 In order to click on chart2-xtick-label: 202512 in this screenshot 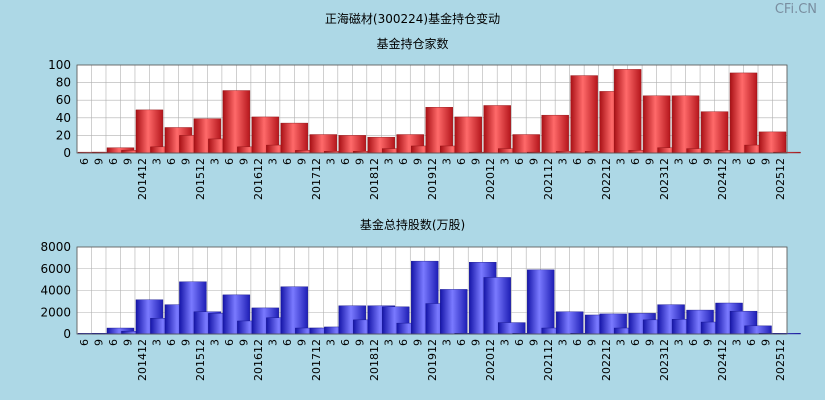, I will do `click(780, 360)`.